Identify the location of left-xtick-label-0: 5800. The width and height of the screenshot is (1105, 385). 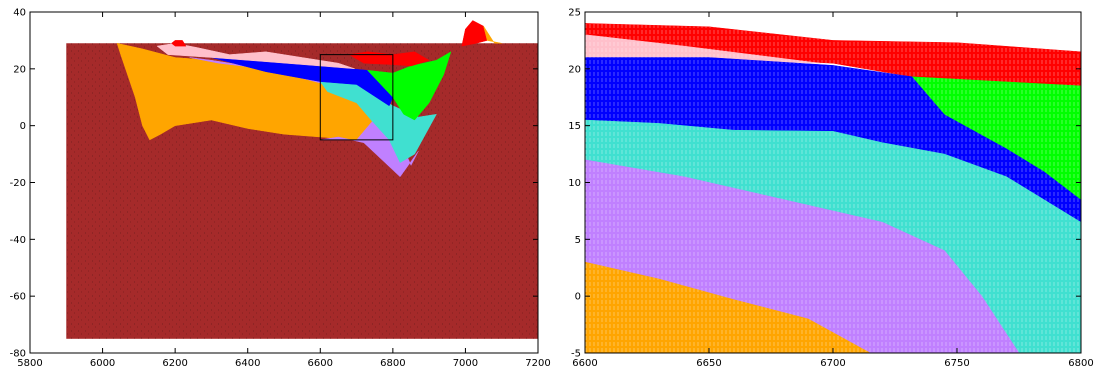
(29, 363).